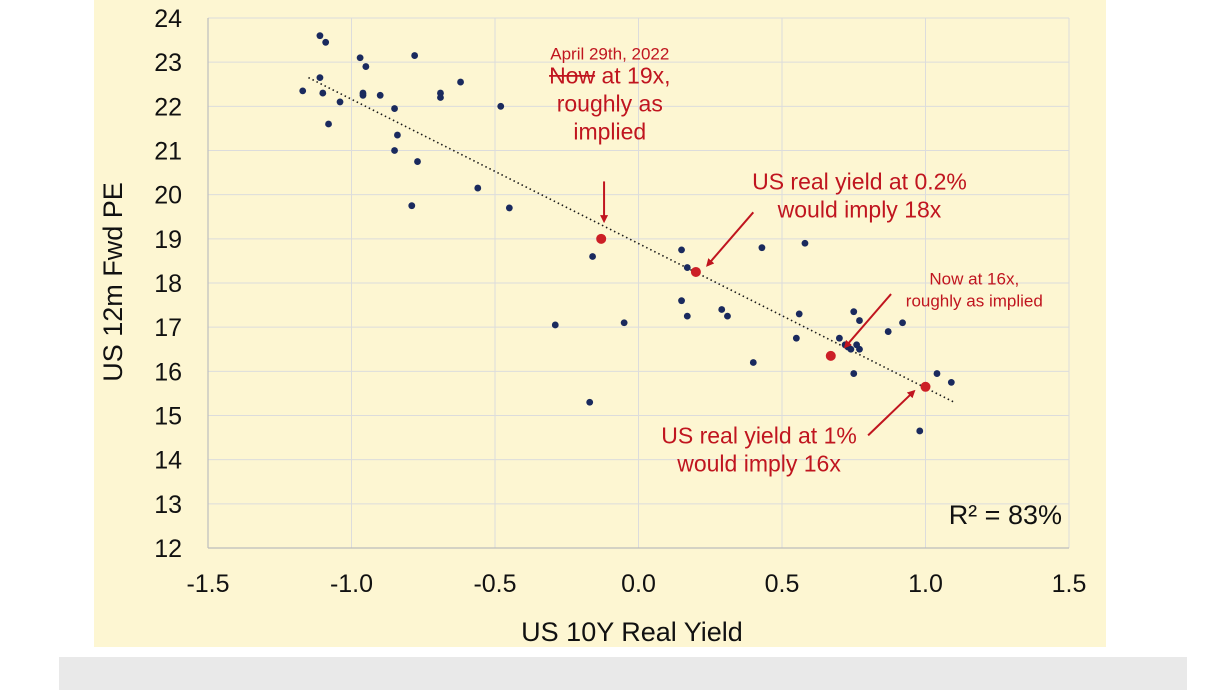  What do you see at coordinates (113, 282) in the screenshot?
I see `y-axis-label: US 12m Fwd PE` at bounding box center [113, 282].